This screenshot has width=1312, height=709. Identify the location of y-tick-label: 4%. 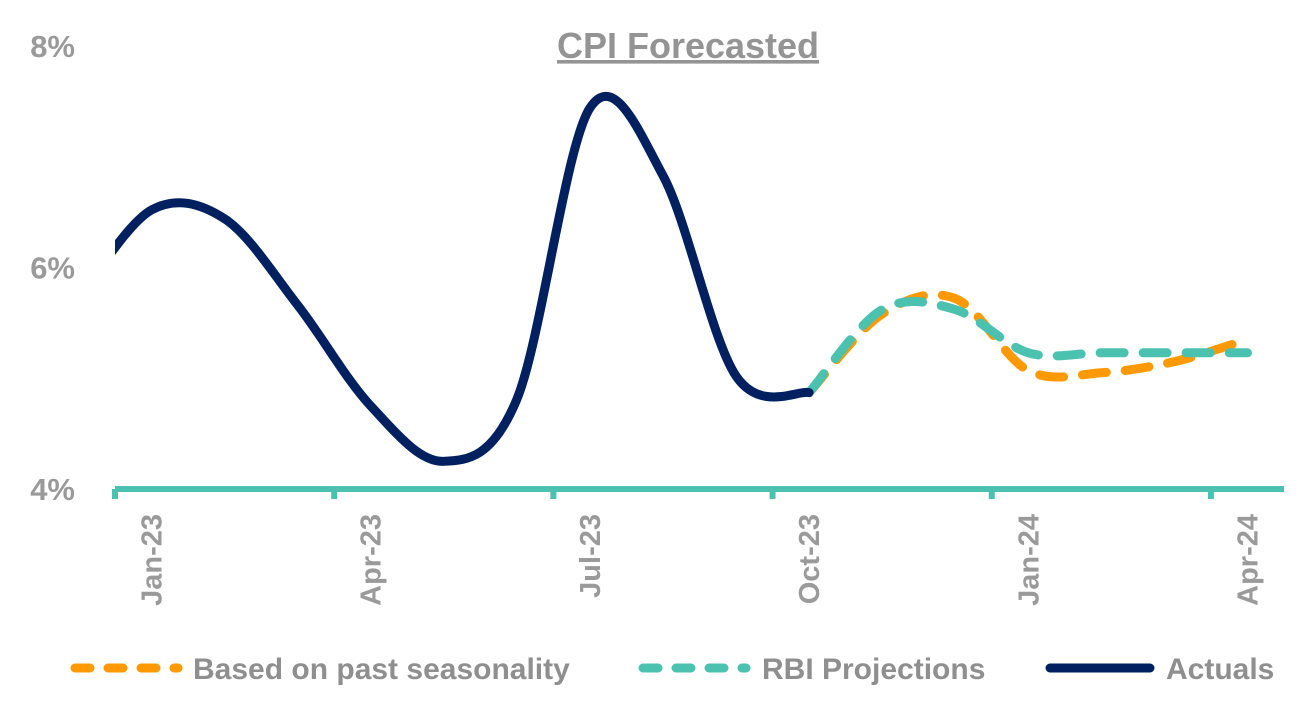
(52, 489).